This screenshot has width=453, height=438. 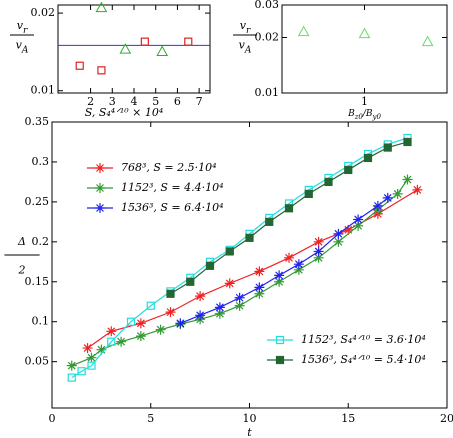 I want to click on x-axis-label: t, so click(x=249, y=432).